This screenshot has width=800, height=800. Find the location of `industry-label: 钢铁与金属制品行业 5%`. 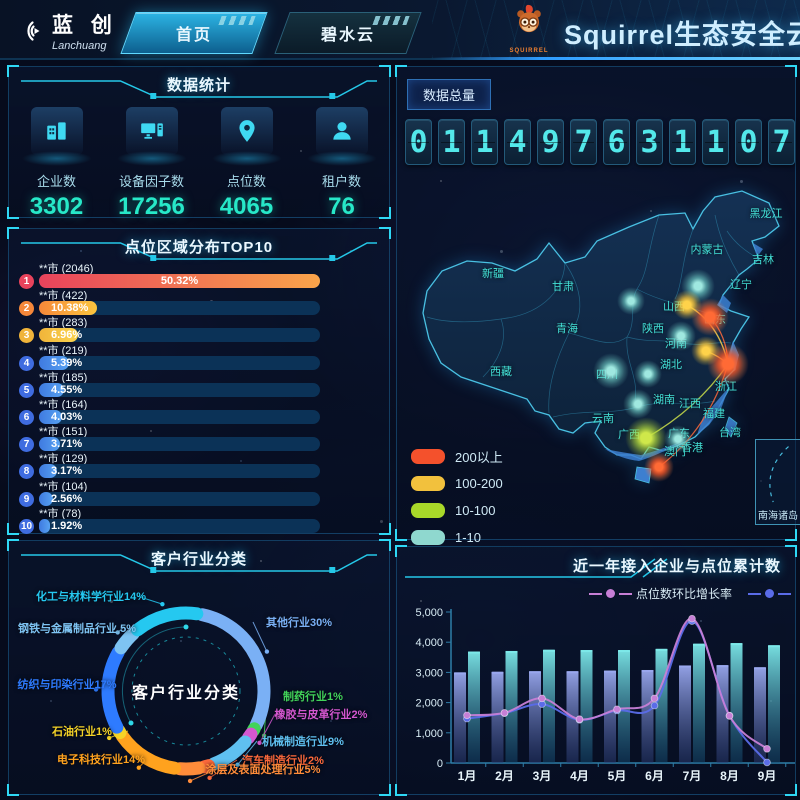

industry-label: 钢铁与金属制品行业 5% is located at coordinates (77, 629).